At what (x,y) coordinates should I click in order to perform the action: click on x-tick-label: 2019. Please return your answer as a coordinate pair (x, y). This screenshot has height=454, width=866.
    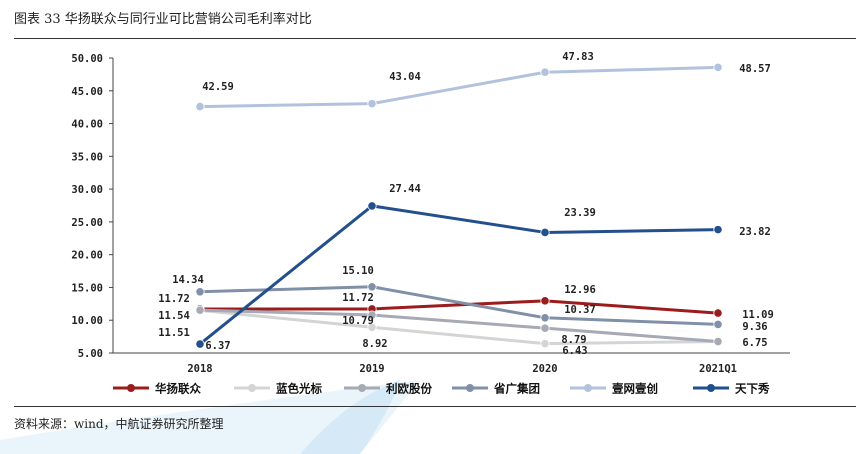
    Looking at the image, I should click on (371, 369).